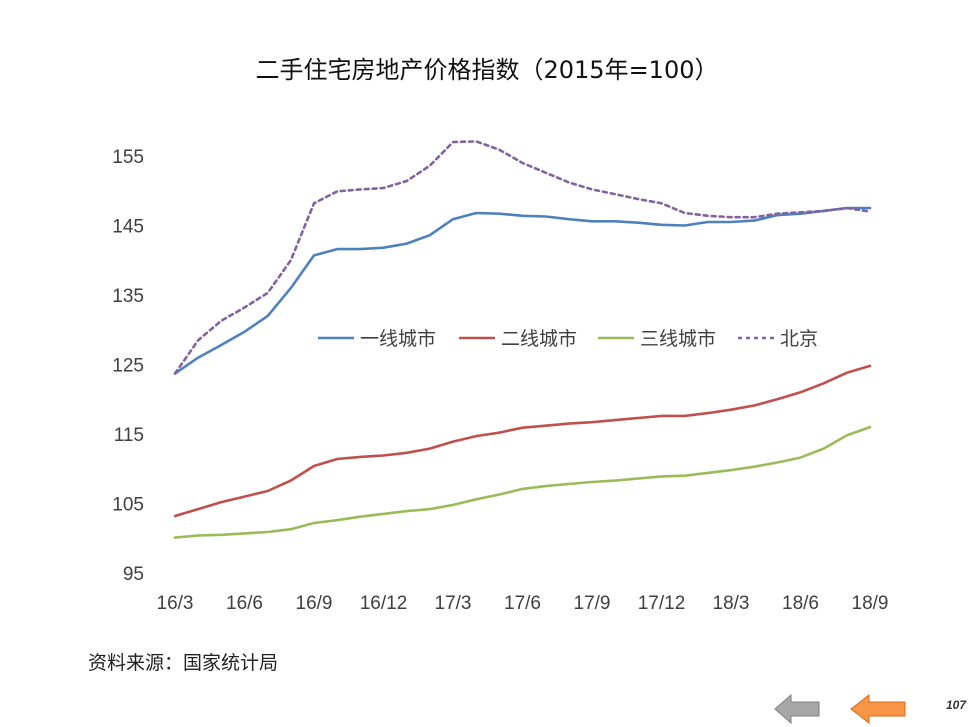 The image size is (974, 727). Describe the element at coordinates (539, 339) in the screenshot. I see `legend-label: 二线城市` at that location.